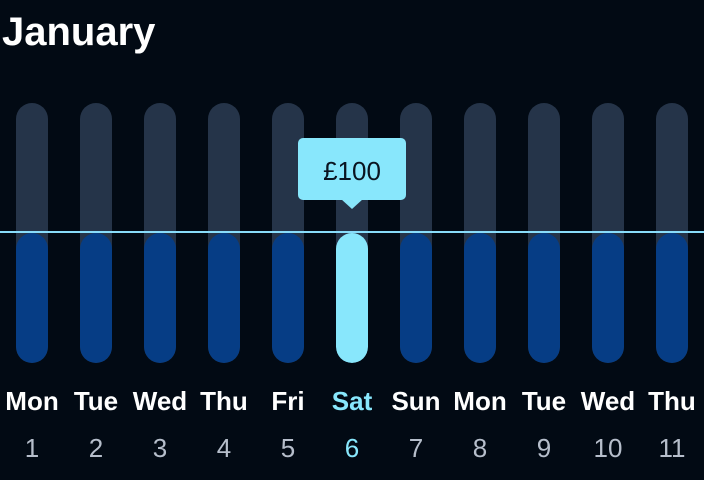  Describe the element at coordinates (352, 401) in the screenshot. I see `day-name: Sat` at that location.